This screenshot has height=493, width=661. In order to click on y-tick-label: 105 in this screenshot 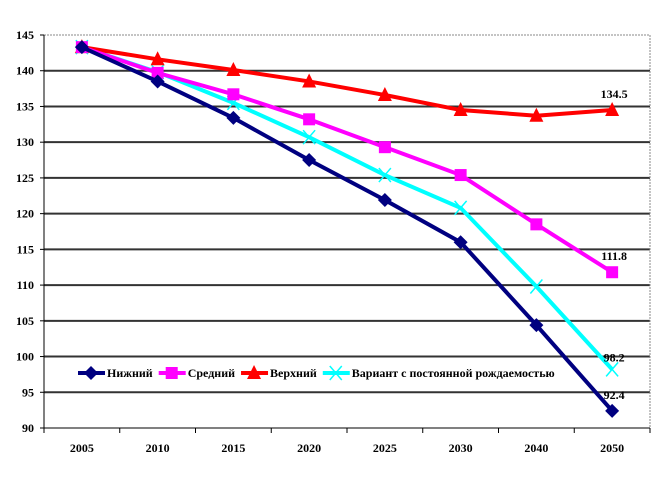, I will do `click(25, 321)`.